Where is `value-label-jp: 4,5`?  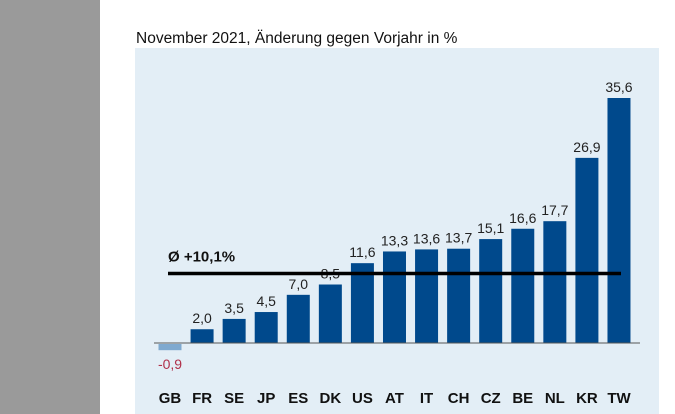
value-label-jp: 4,5 is located at coordinates (266, 301).